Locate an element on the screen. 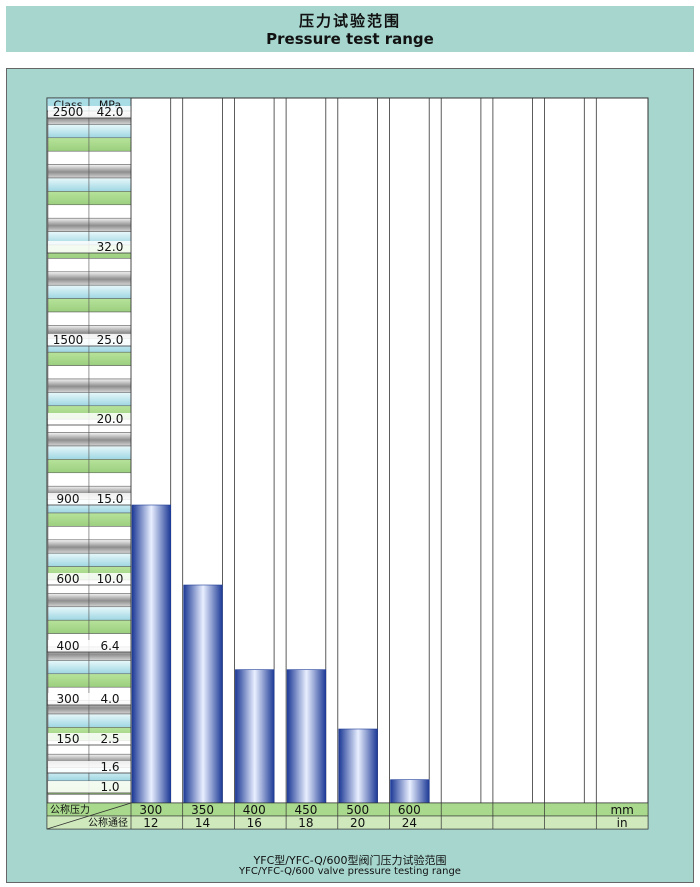 The width and height of the screenshot is (700, 887). caption-chinese: YFC型/YFC-Q/600型阀门压力试验范围 is located at coordinates (350, 860).